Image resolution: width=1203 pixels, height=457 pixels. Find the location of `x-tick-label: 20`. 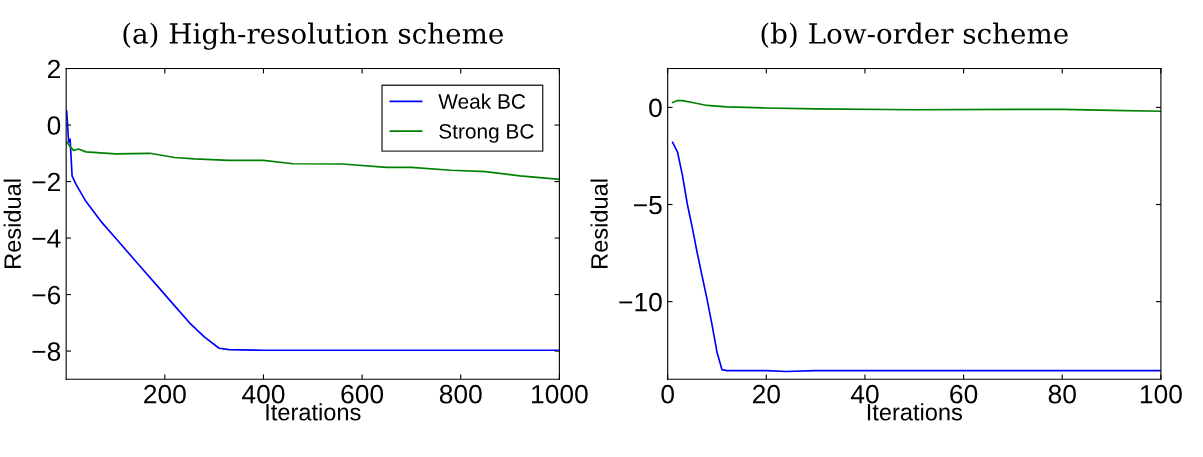

x-tick-label: 20 is located at coordinates (766, 394).